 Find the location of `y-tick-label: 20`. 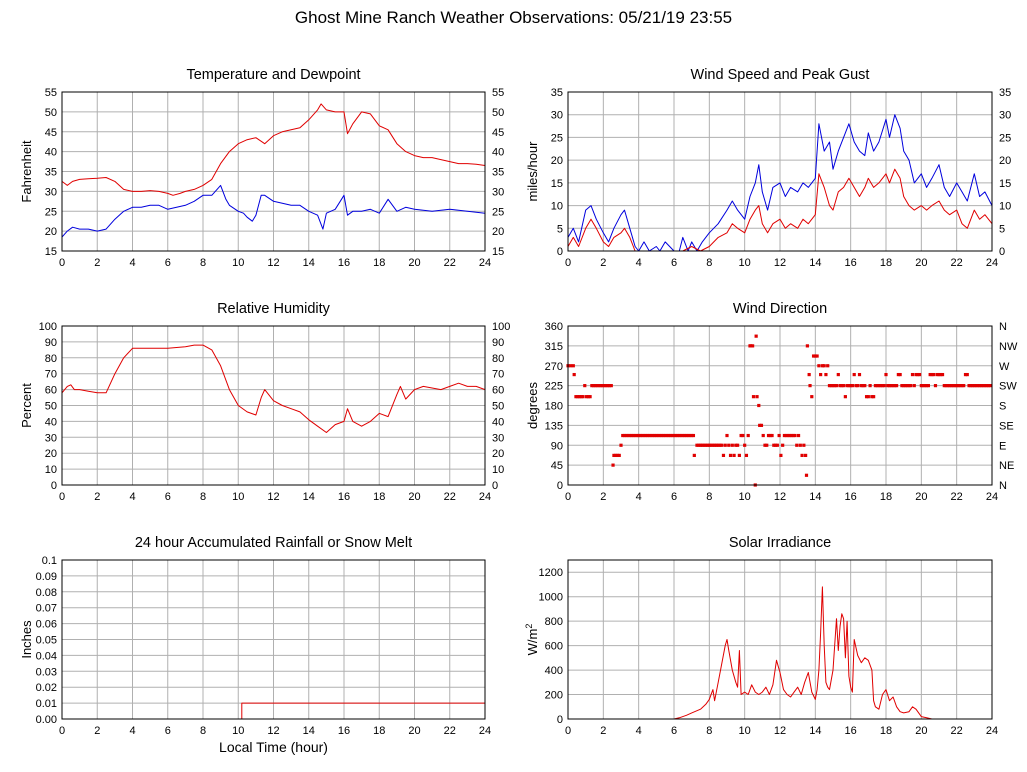

y-tick-label: 20 is located at coordinates (557, 161).